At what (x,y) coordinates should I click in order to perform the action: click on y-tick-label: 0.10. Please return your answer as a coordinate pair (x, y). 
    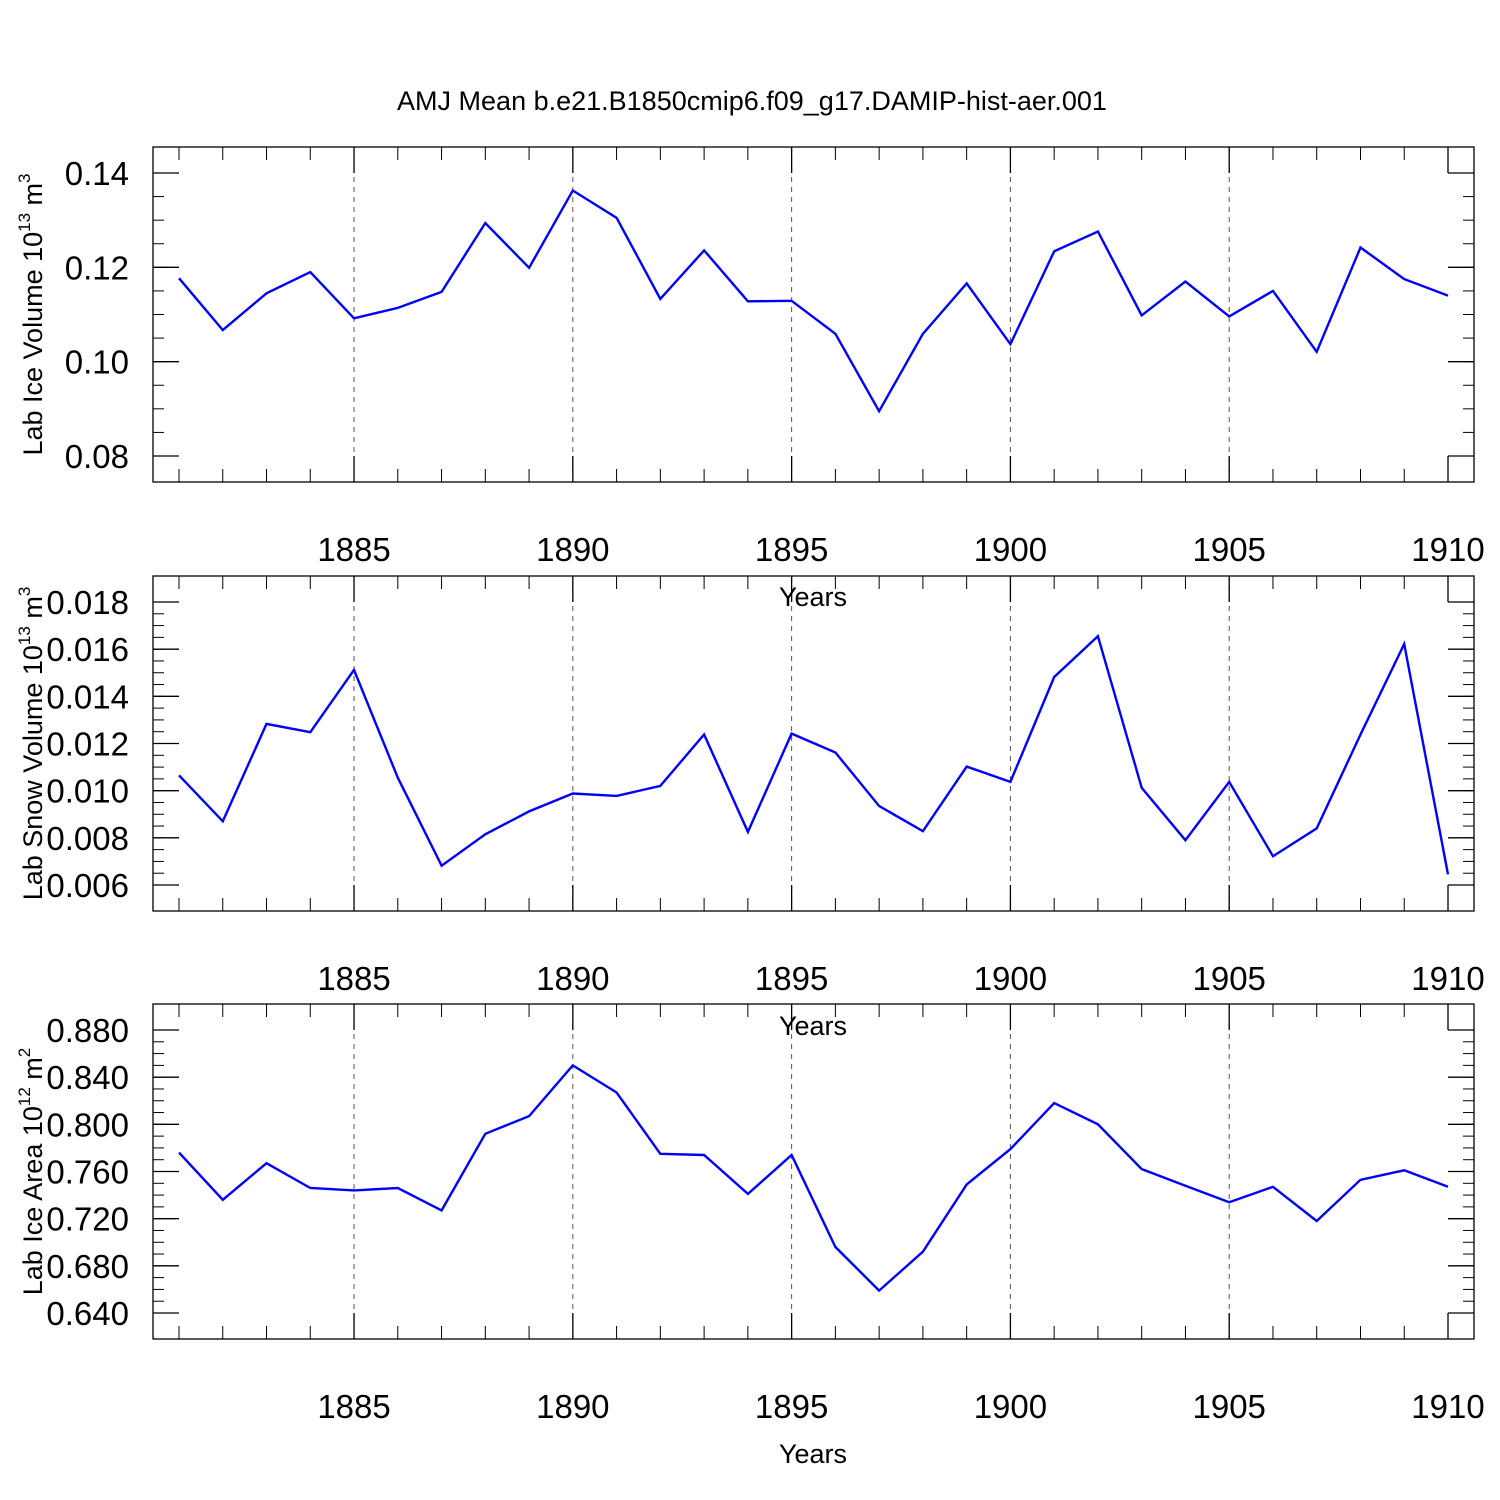
    Looking at the image, I should click on (97, 362).